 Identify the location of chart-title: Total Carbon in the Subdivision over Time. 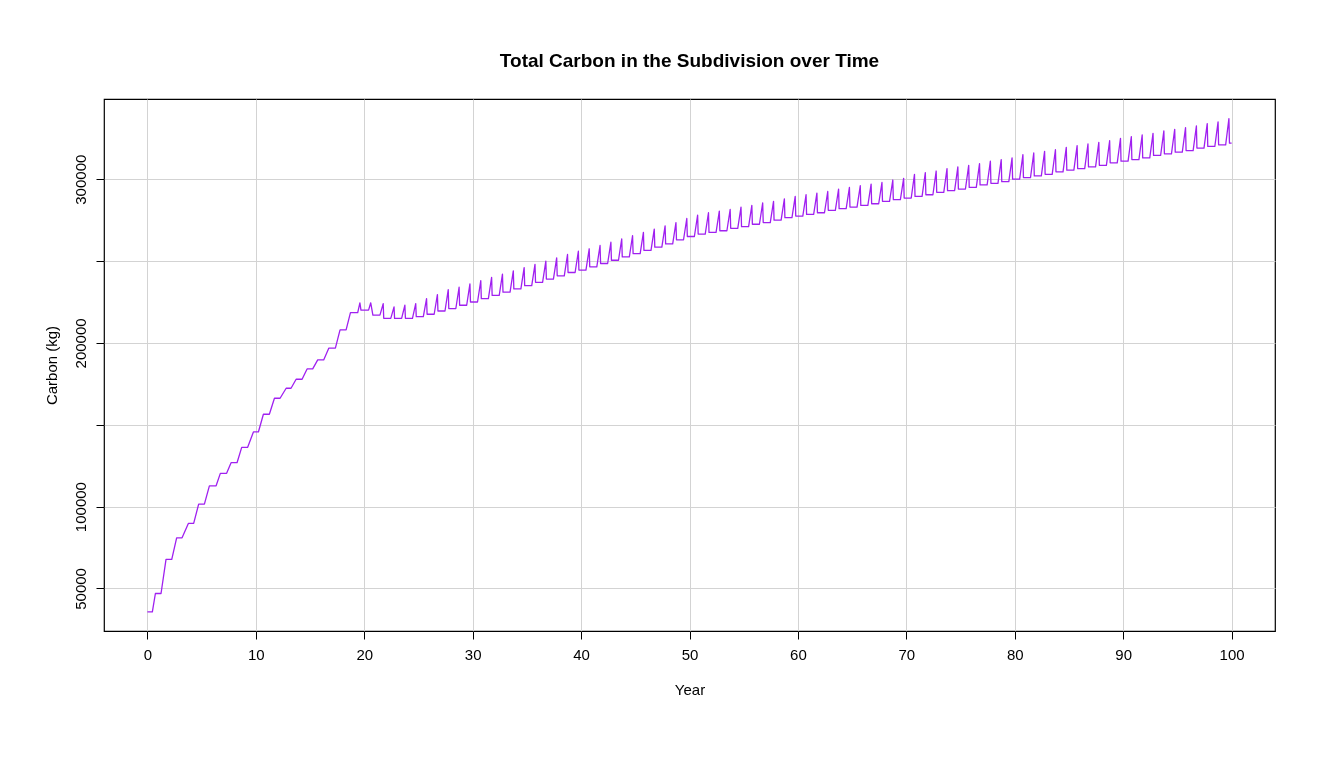
(689, 60).